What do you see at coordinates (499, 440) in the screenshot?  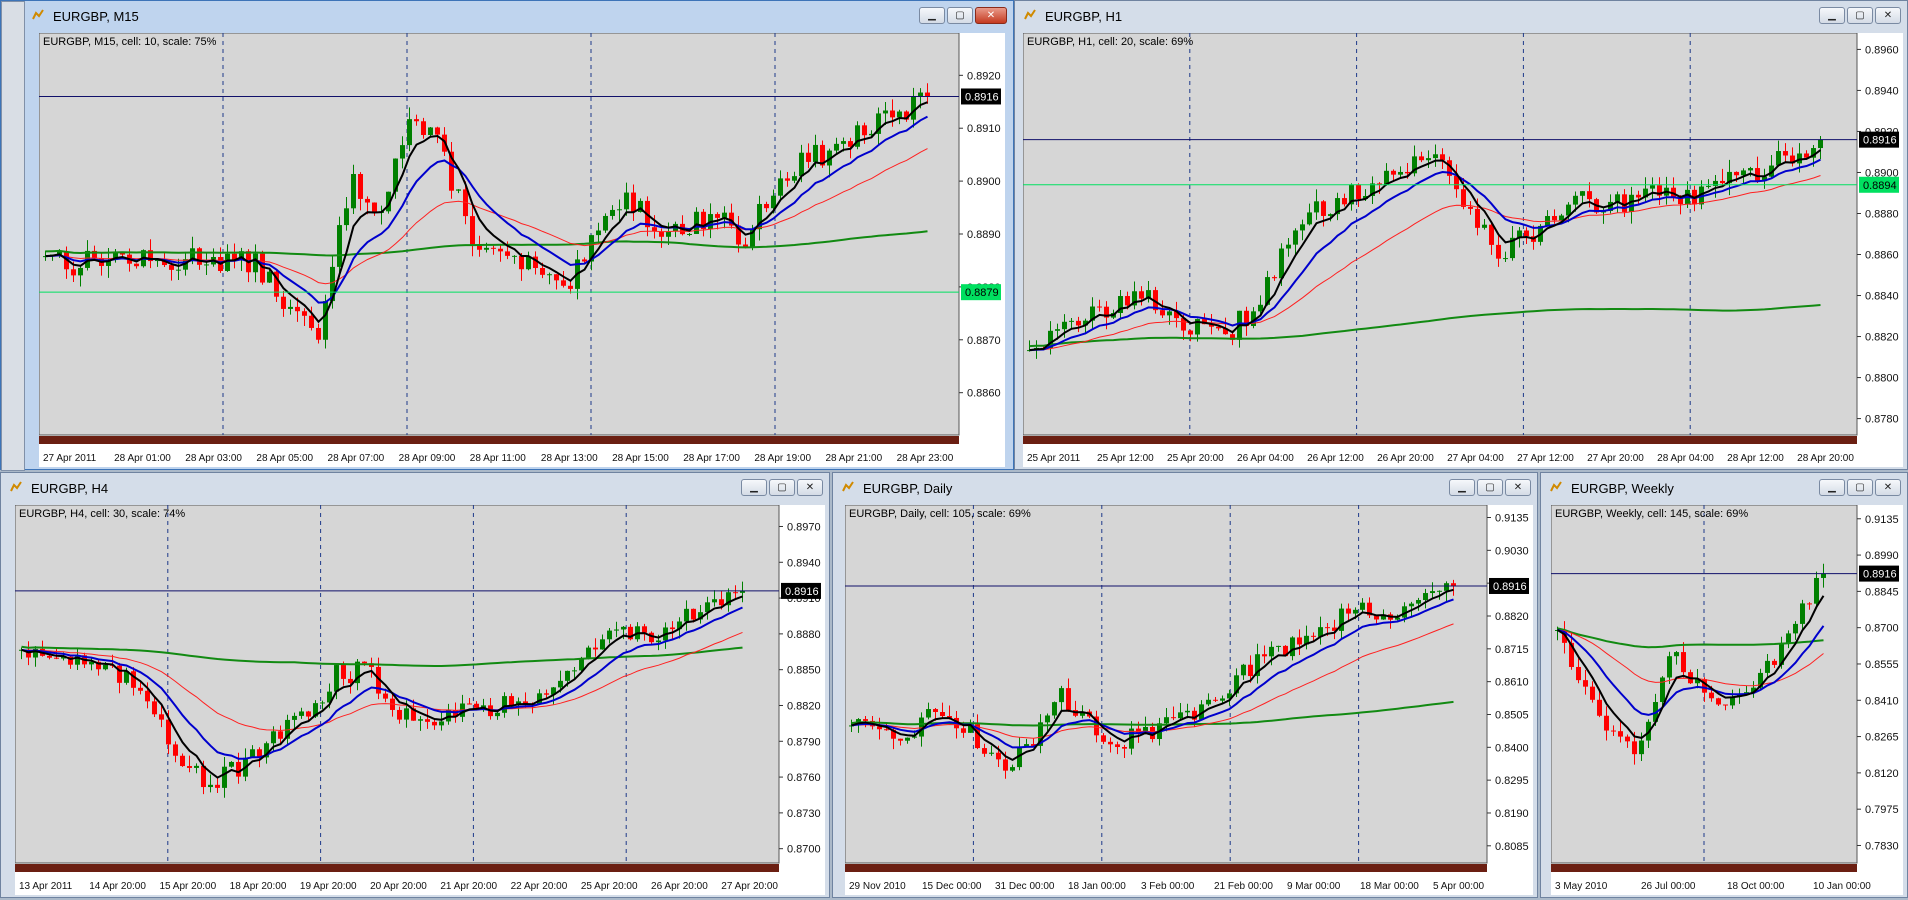 I see `indicator-strip` at bounding box center [499, 440].